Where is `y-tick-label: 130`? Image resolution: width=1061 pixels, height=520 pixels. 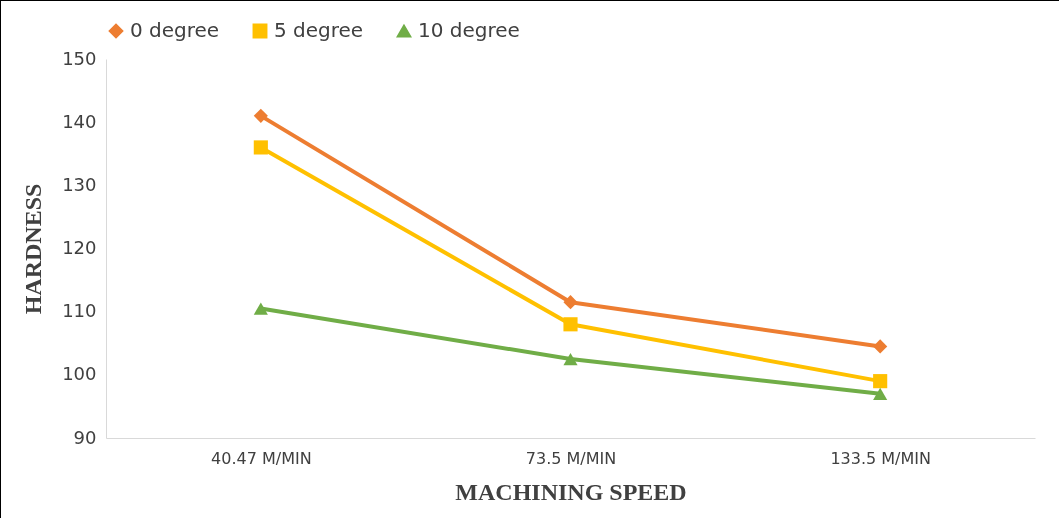 y-tick-label: 130 is located at coordinates (79, 184).